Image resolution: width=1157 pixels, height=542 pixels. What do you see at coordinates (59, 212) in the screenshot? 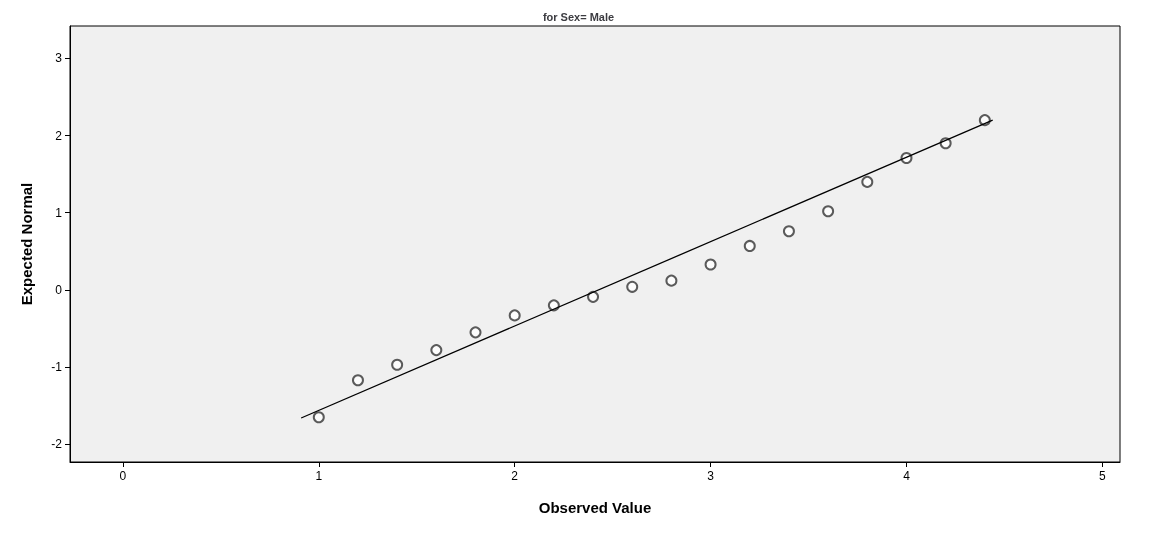
I see `y-tick-label: 1` at bounding box center [59, 212].